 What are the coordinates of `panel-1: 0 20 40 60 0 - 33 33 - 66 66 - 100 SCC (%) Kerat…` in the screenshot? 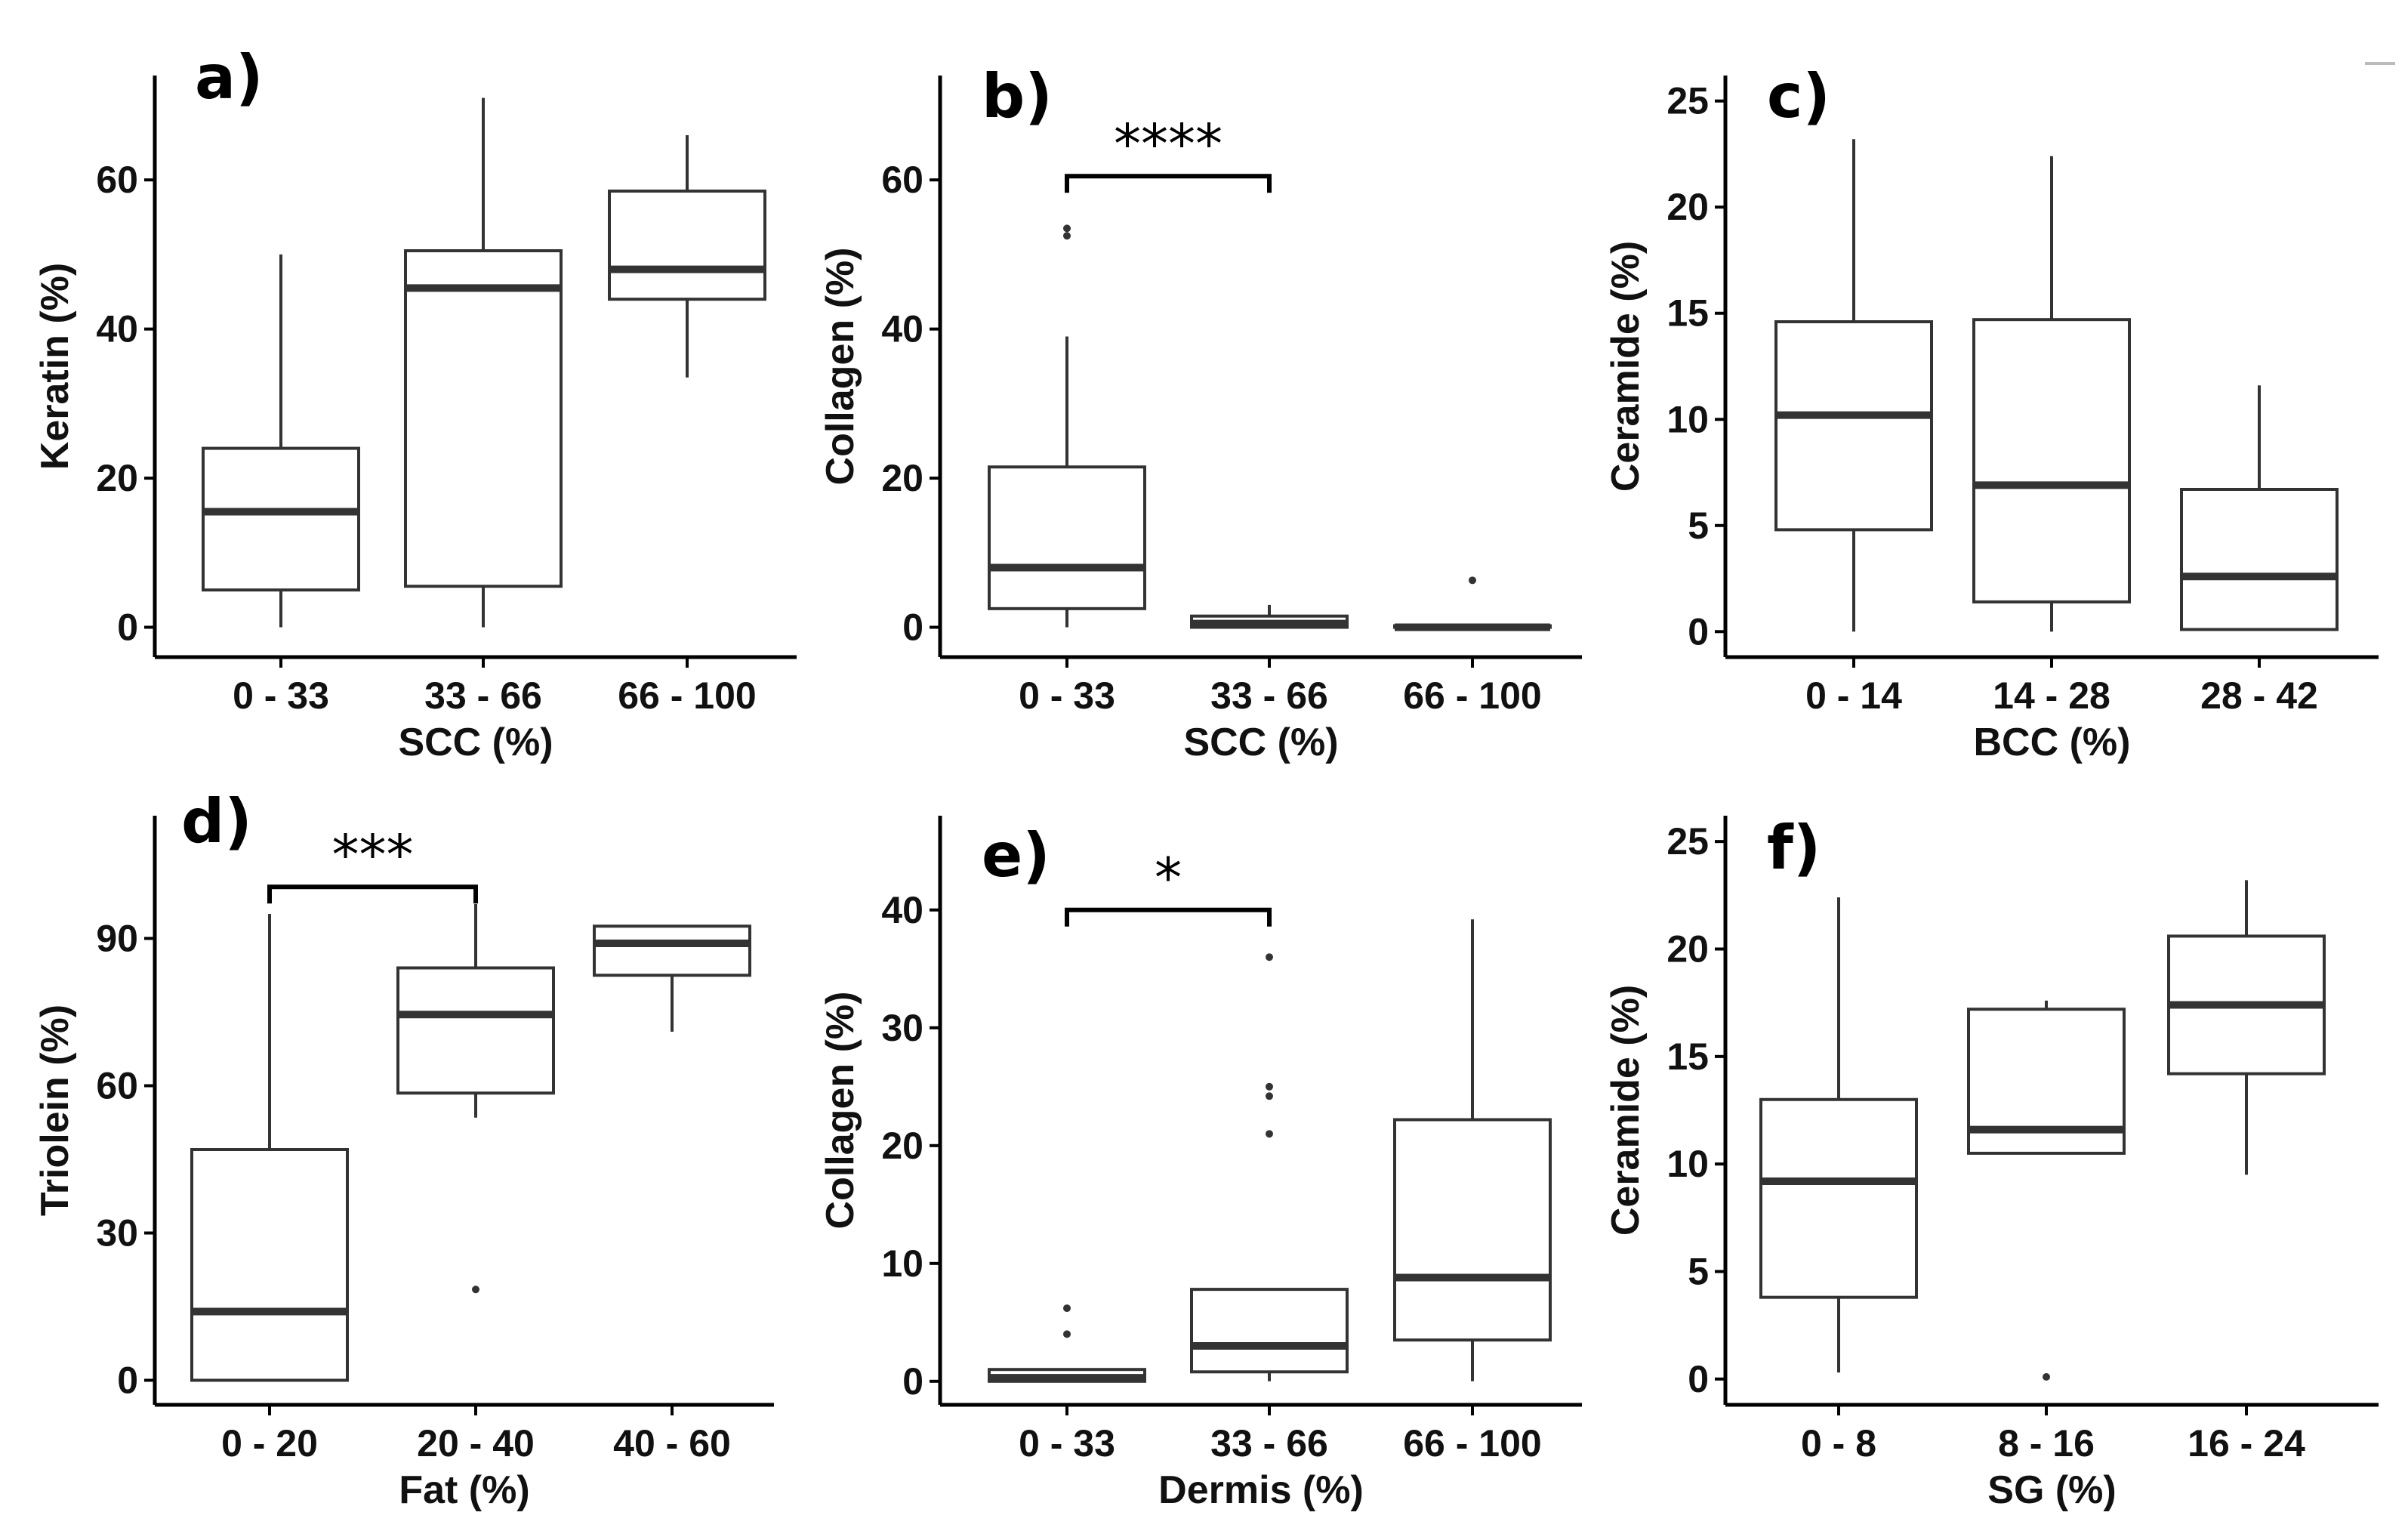 It's located at (415, 403).